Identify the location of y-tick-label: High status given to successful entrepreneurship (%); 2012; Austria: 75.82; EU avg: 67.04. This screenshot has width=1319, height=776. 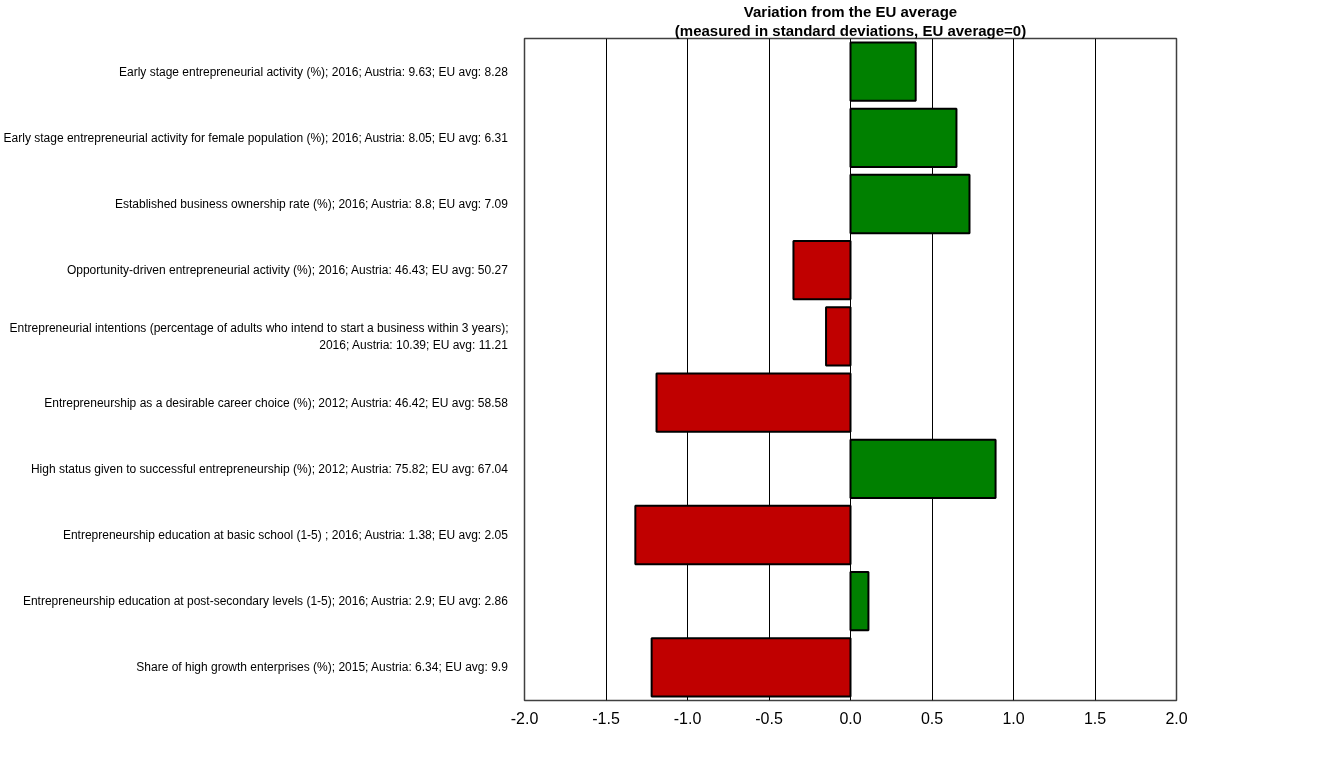
(269, 468).